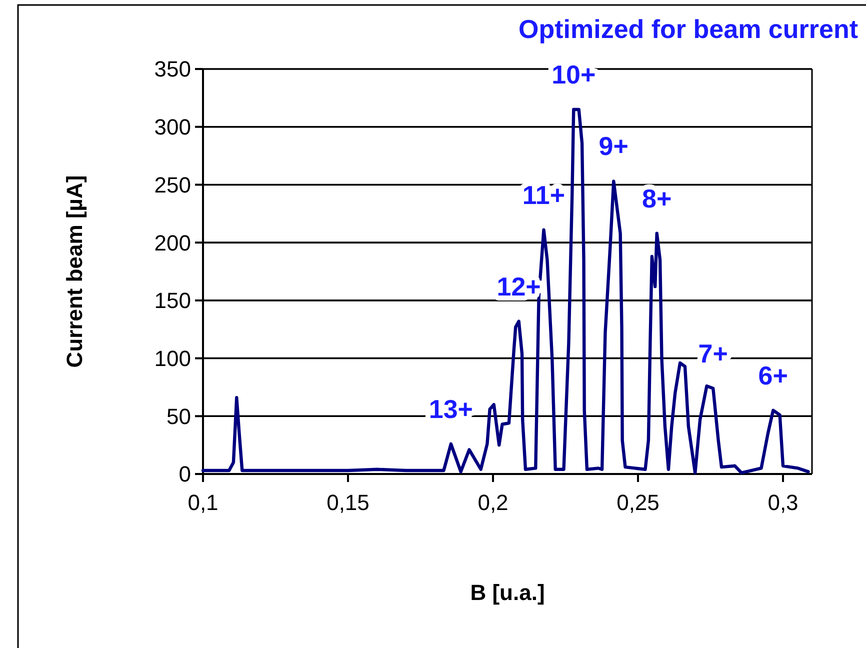  Describe the element at coordinates (203, 502) in the screenshot. I see `x-tick-label: 0,1` at that location.